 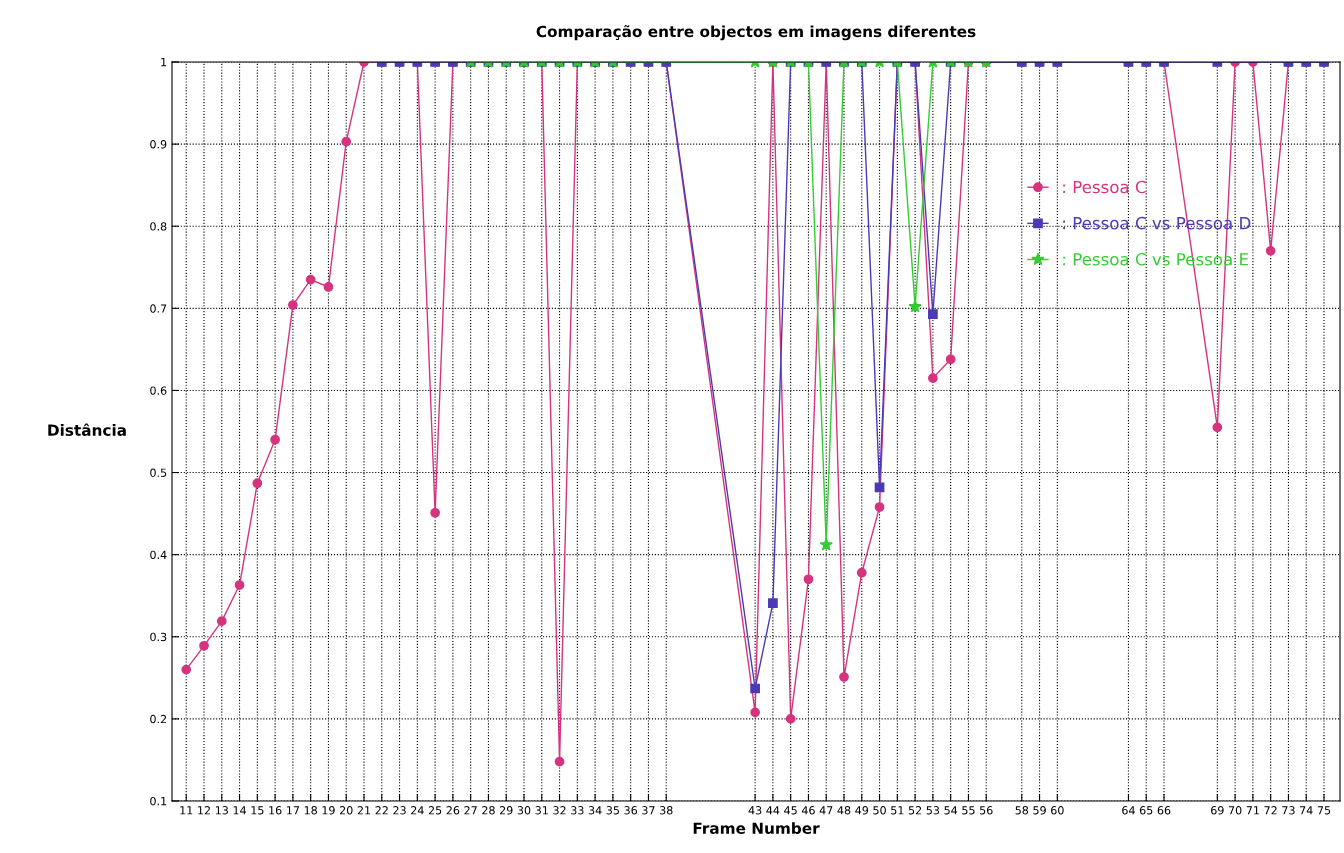 I want to click on x-tick-label: 44, so click(x=773, y=810).